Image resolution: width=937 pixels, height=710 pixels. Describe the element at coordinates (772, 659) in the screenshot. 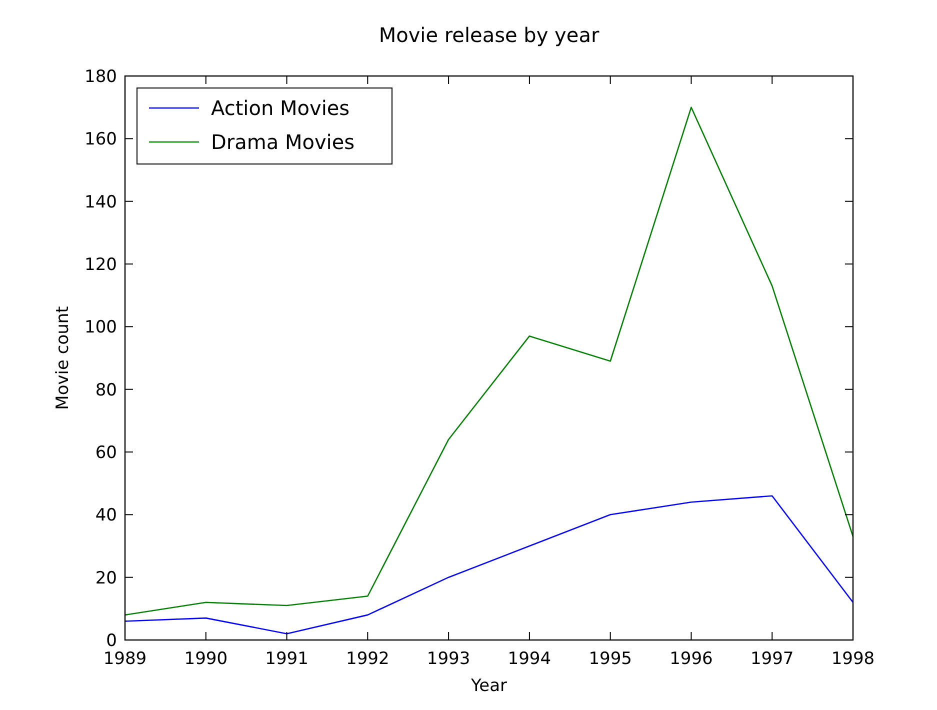

I see `x-tick-label: 1997` at that location.